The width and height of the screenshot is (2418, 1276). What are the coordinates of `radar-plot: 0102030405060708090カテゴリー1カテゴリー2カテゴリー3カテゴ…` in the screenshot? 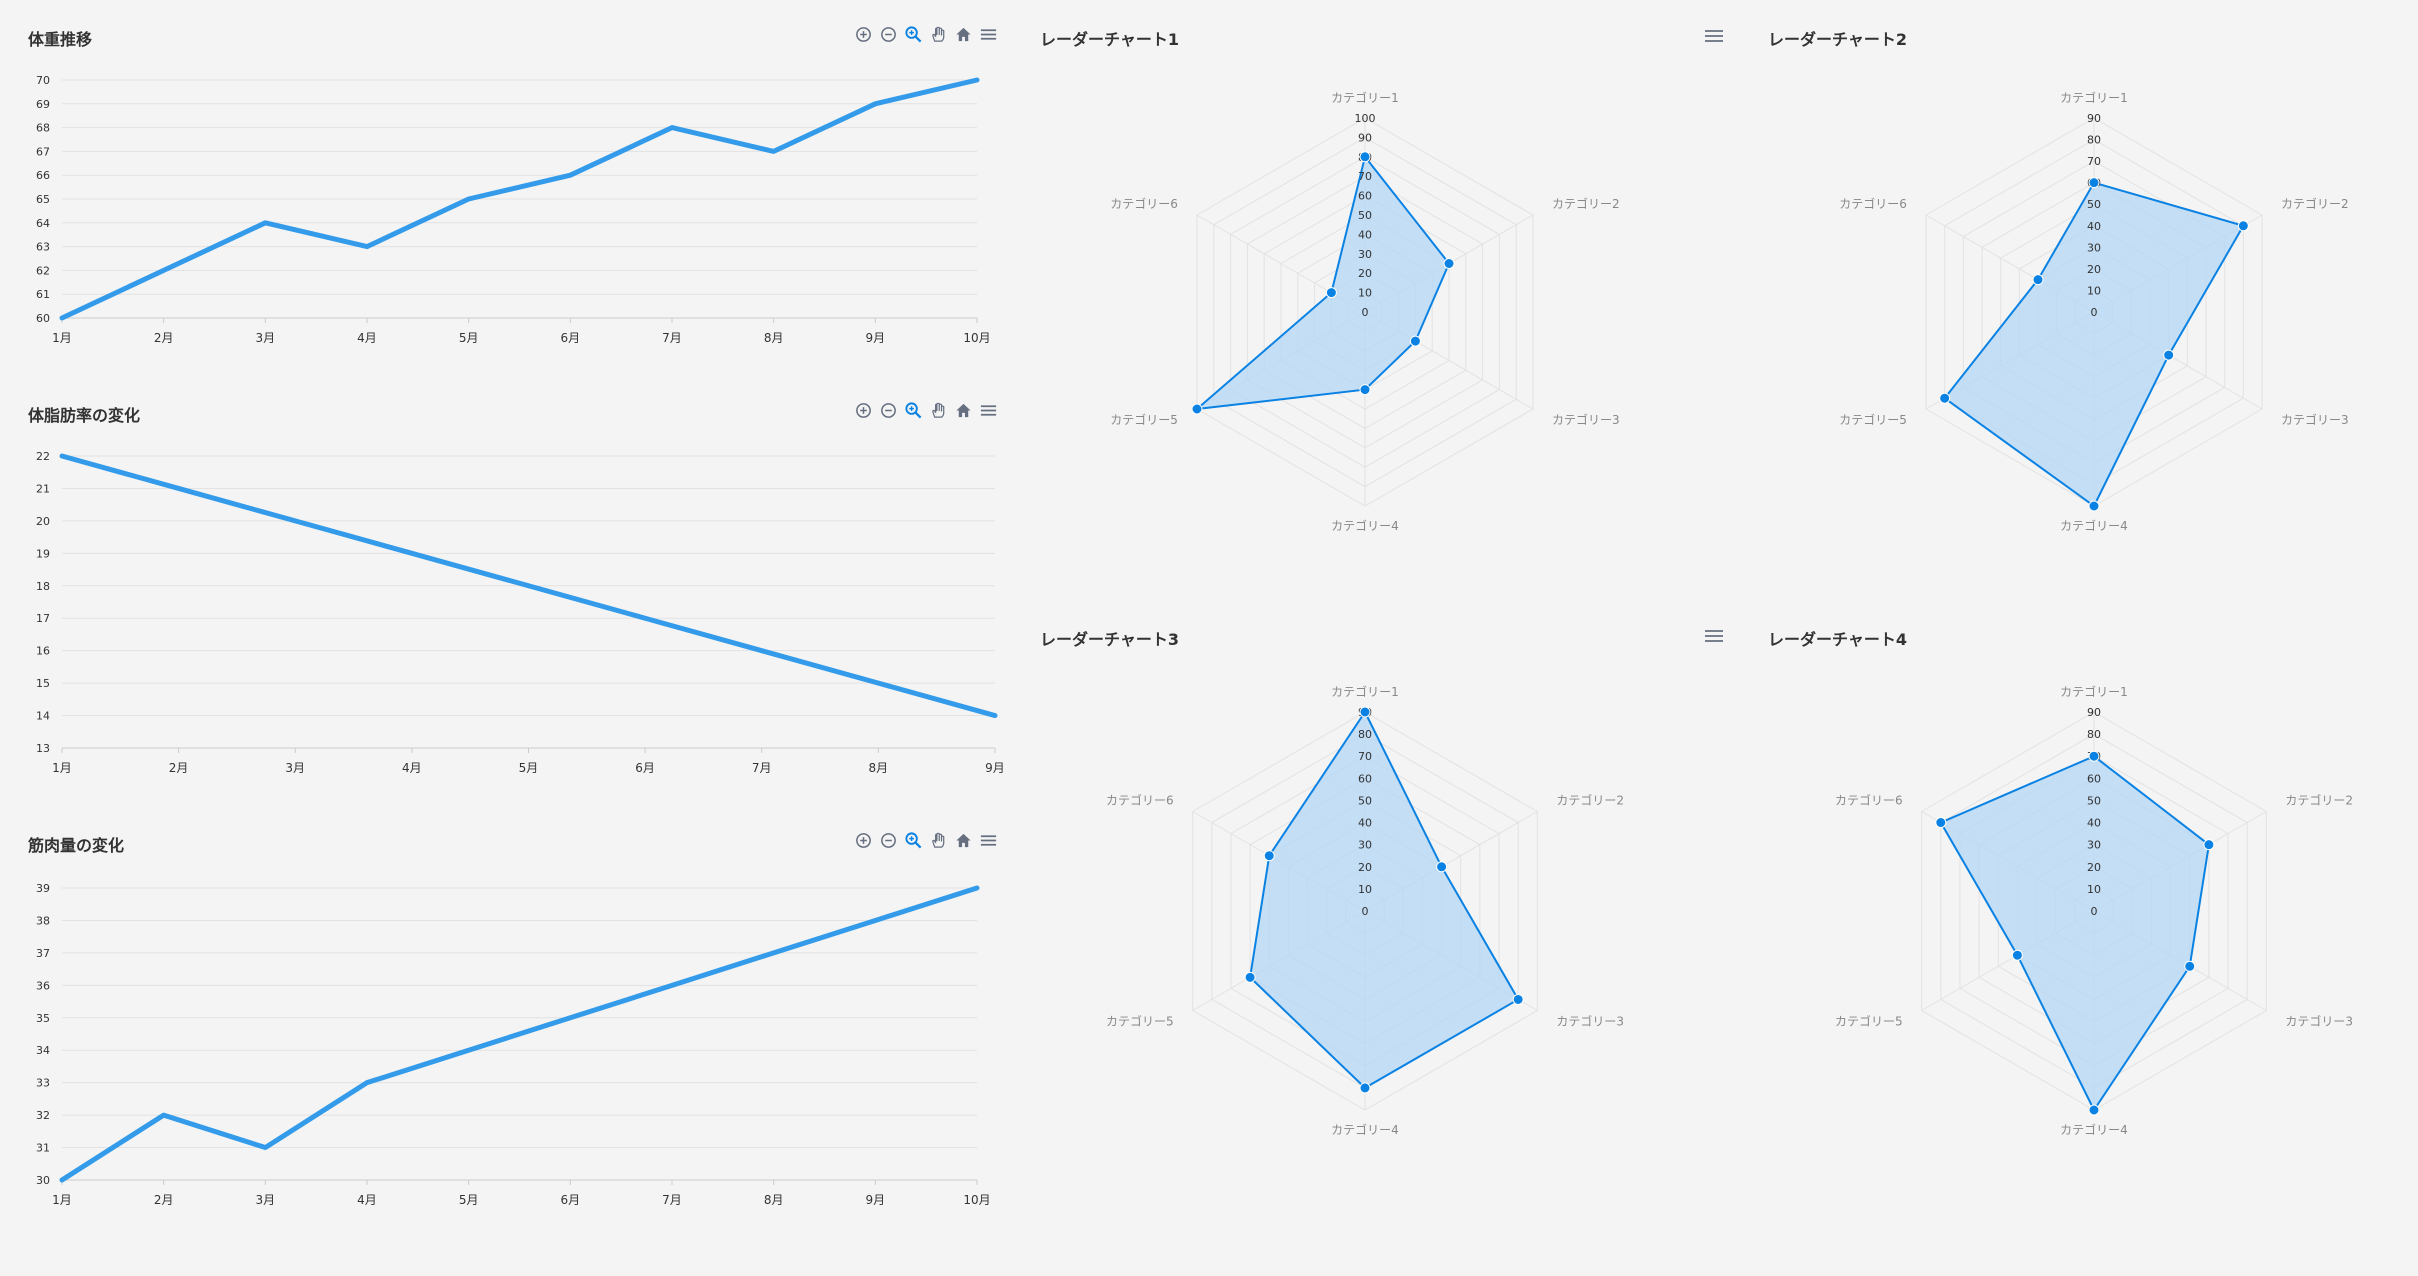 It's located at (1365, 910).